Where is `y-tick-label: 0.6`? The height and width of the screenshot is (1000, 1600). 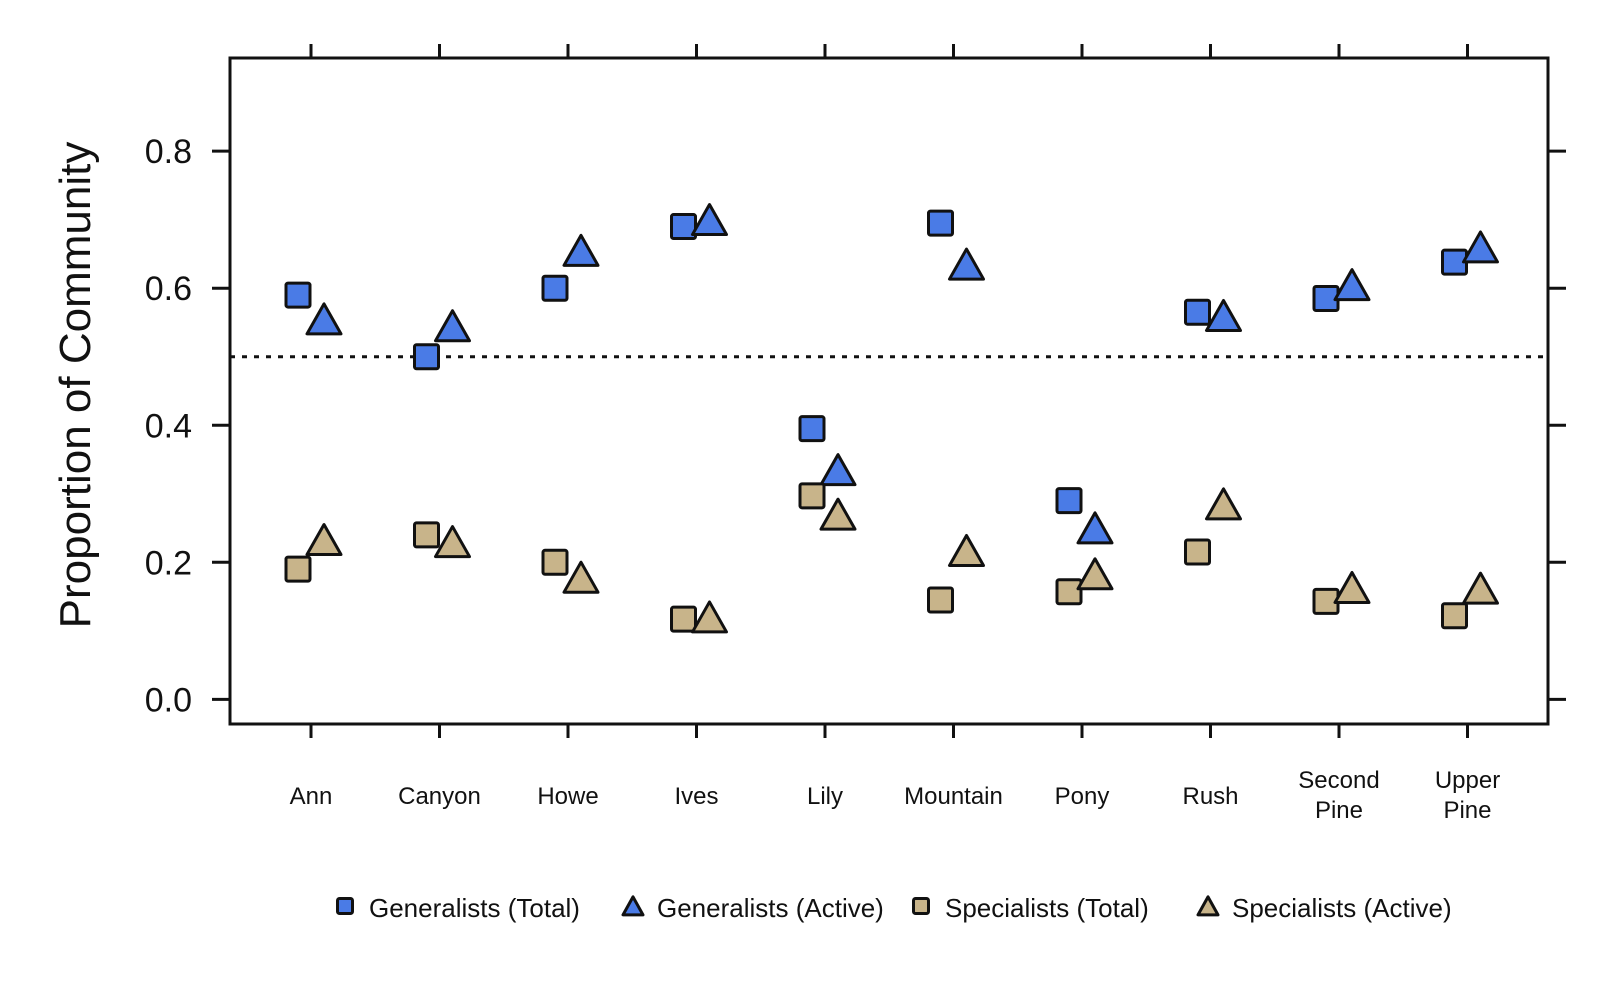
y-tick-label: 0.6 is located at coordinates (168, 289).